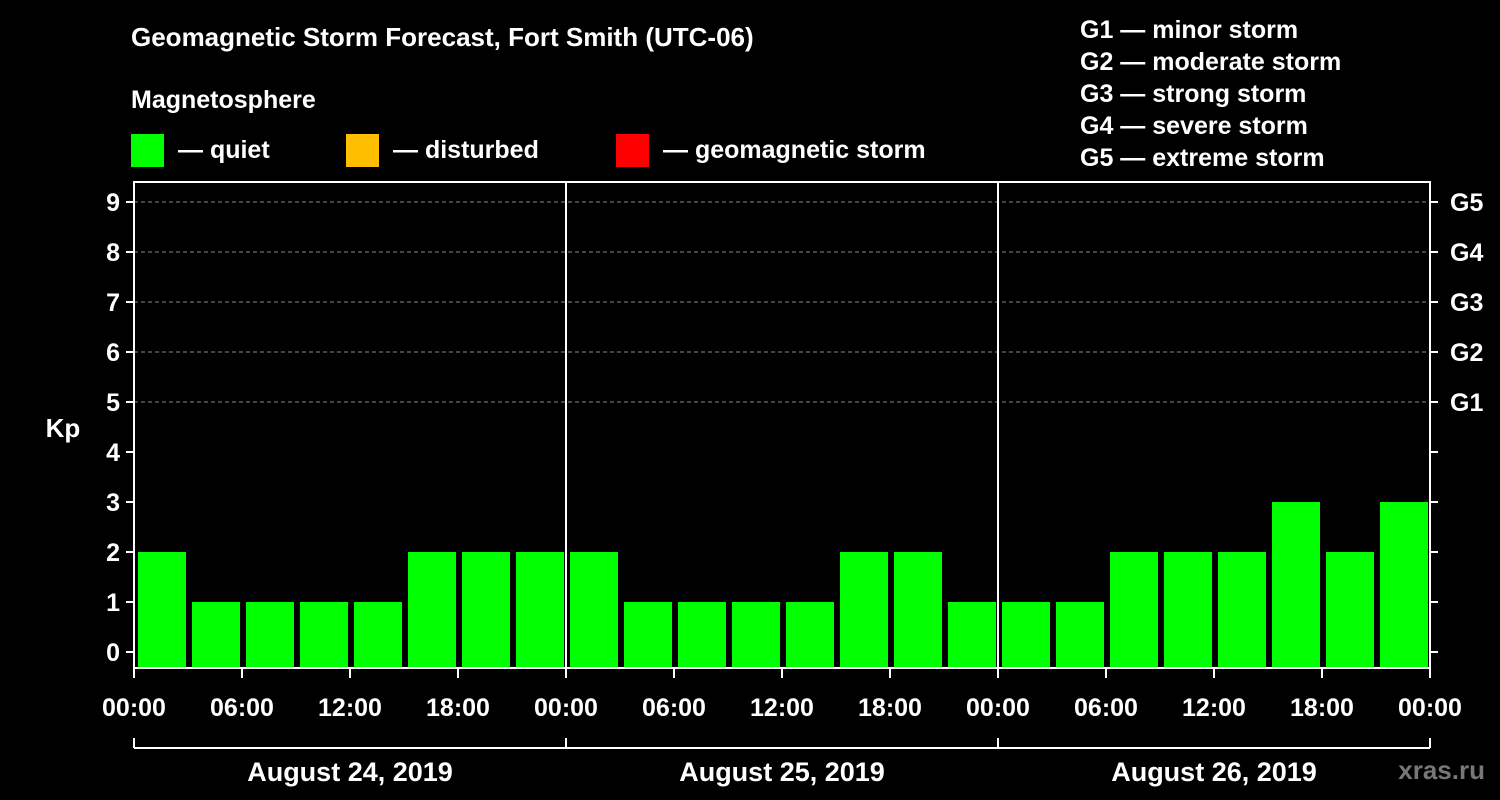 The height and width of the screenshot is (800, 1500). What do you see at coordinates (998, 708) in the screenshot?
I see `x-tick-label-8: 00:00` at bounding box center [998, 708].